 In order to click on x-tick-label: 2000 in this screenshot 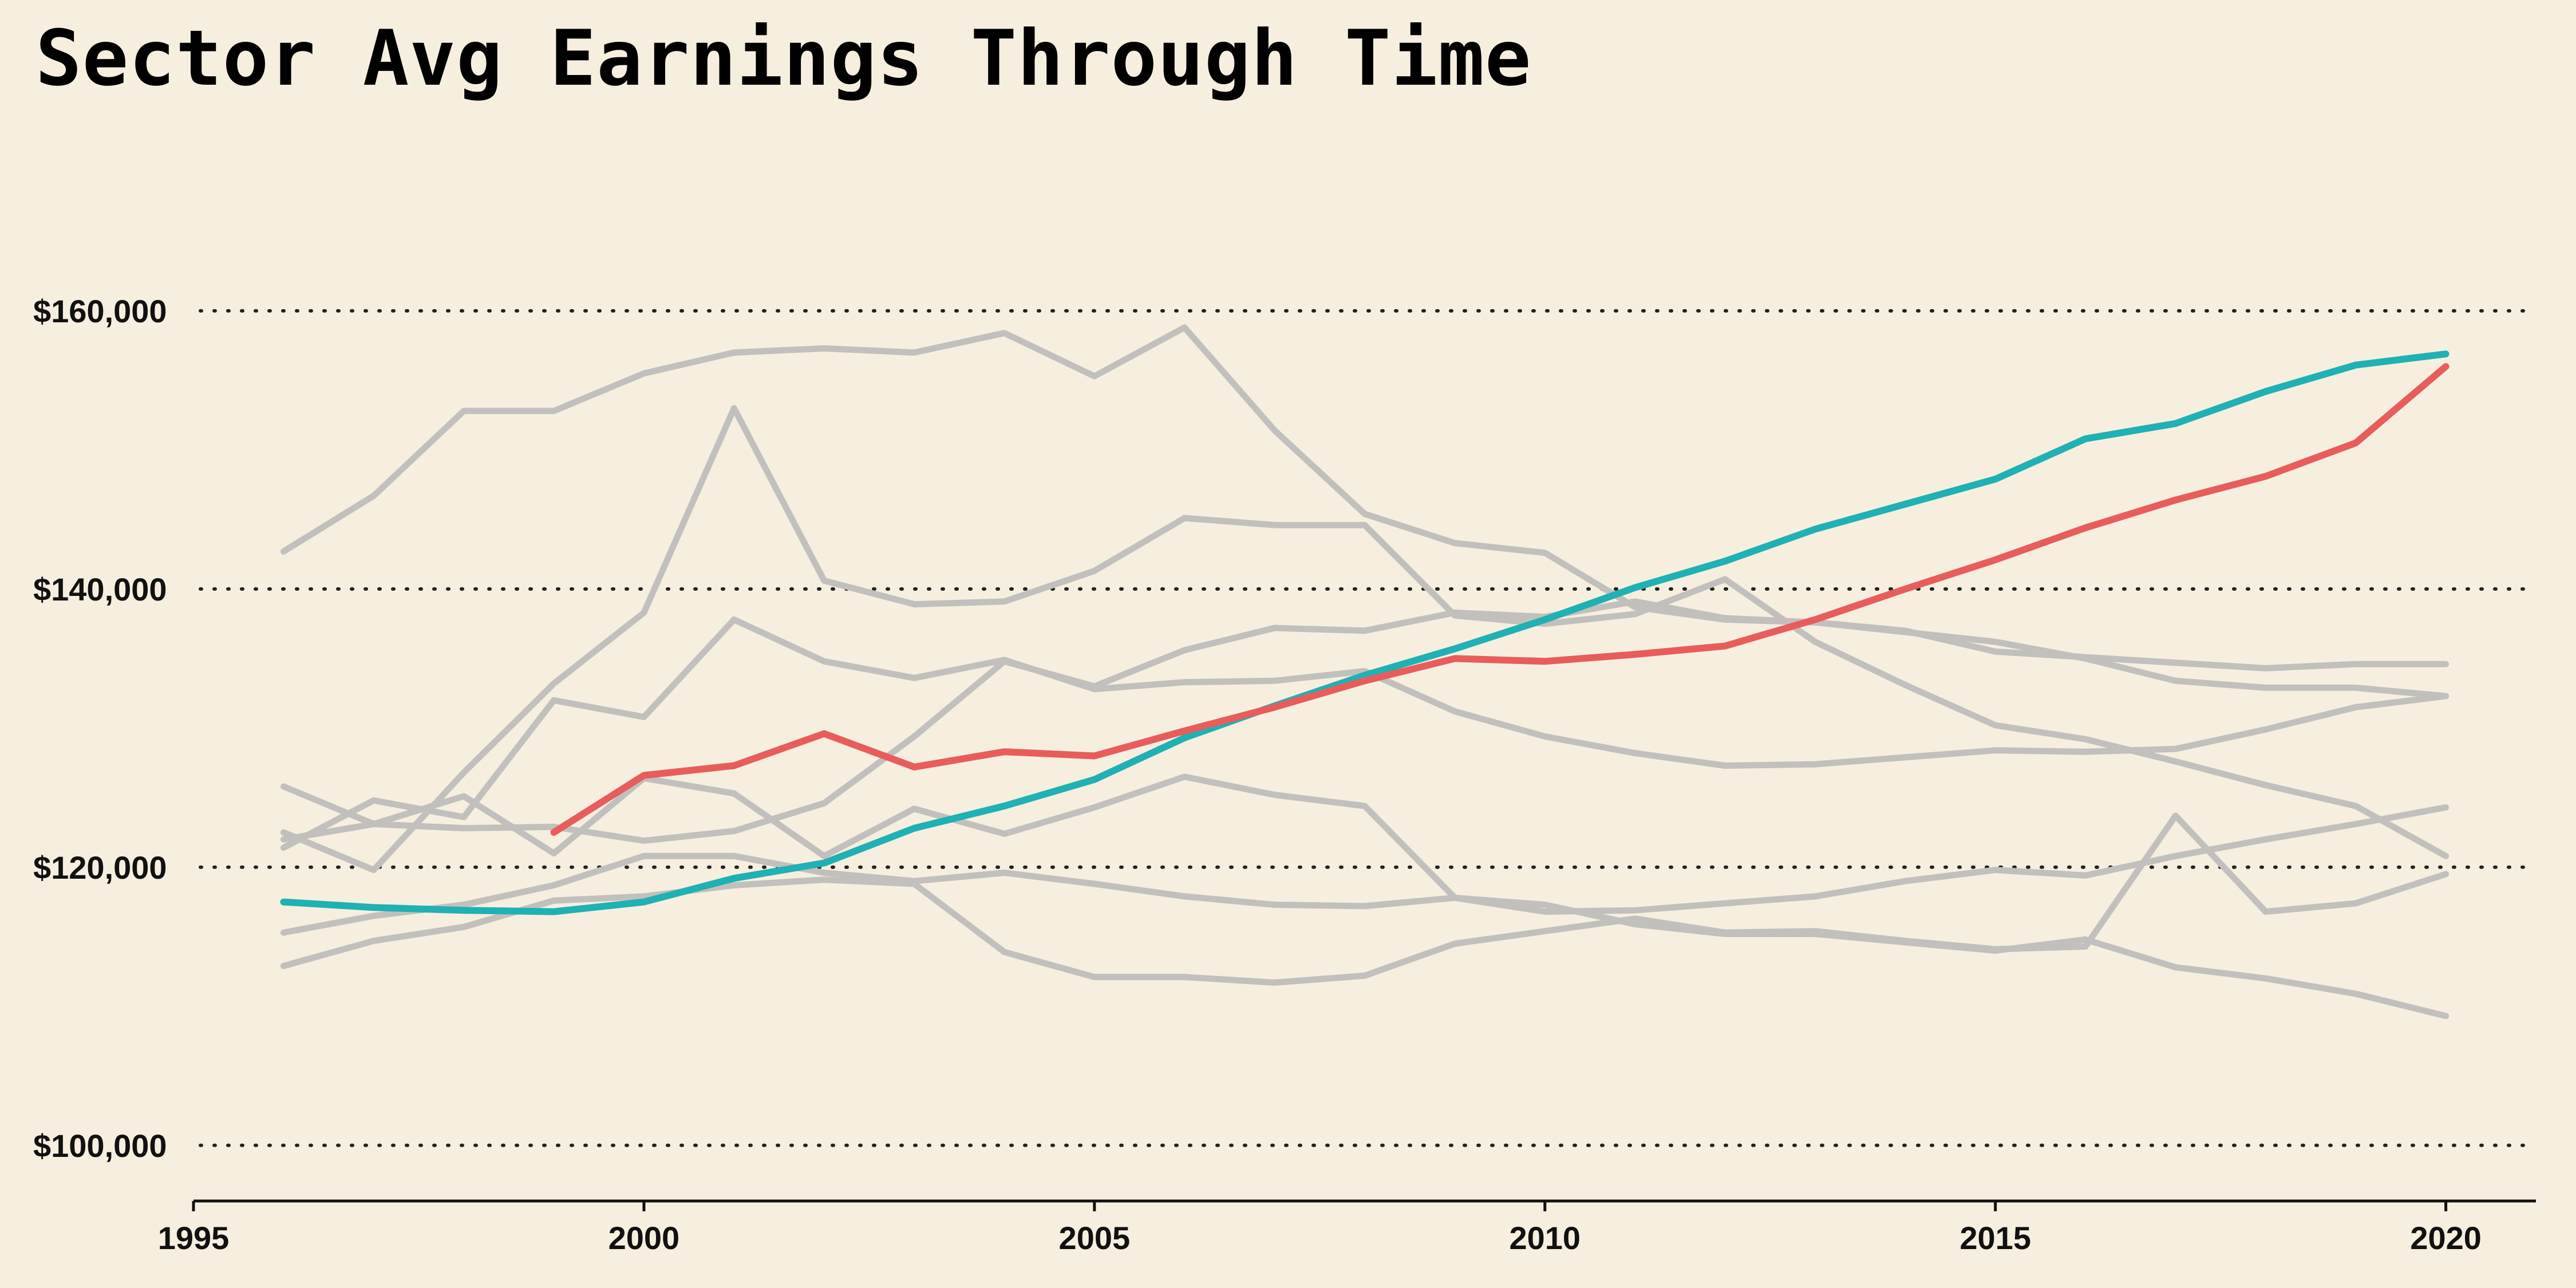, I will do `click(644, 1238)`.